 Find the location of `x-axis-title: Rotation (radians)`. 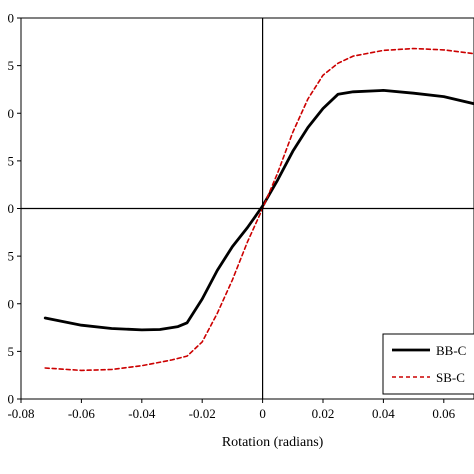

x-axis-title: Rotation (radians) is located at coordinates (273, 442).